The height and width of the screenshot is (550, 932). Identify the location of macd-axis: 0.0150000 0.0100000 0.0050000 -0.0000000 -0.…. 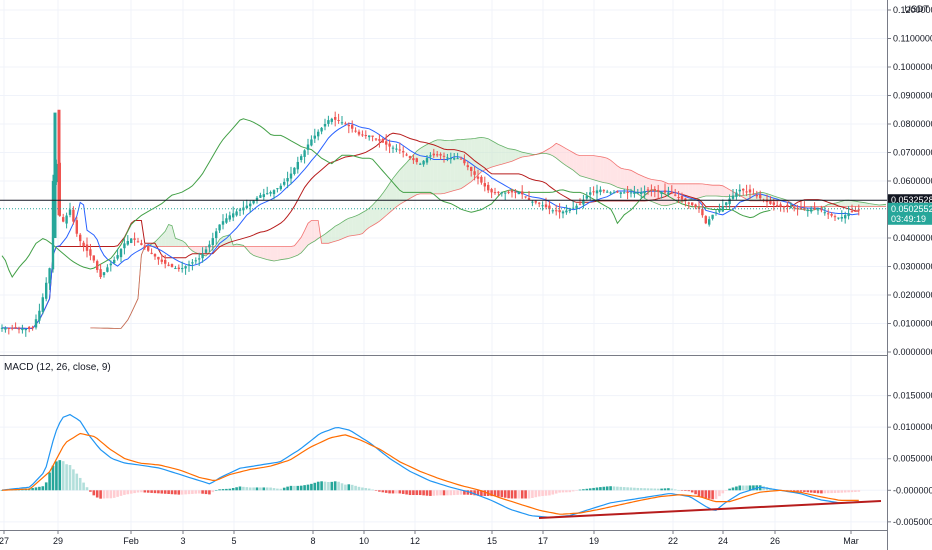
(909, 459).